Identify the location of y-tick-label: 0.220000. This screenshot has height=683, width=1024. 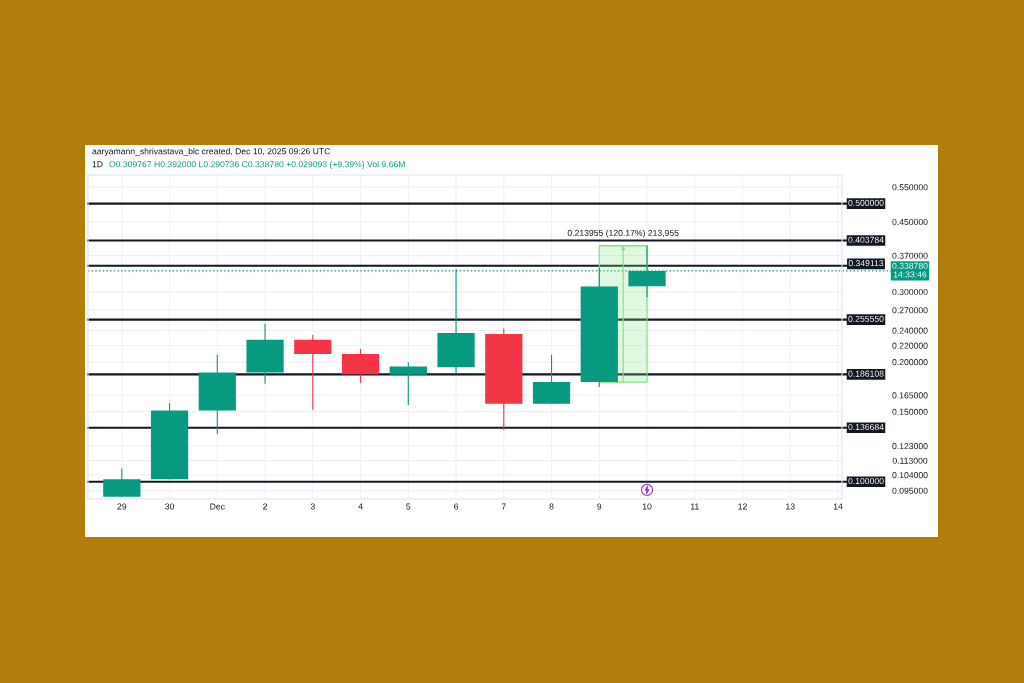
(910, 345).